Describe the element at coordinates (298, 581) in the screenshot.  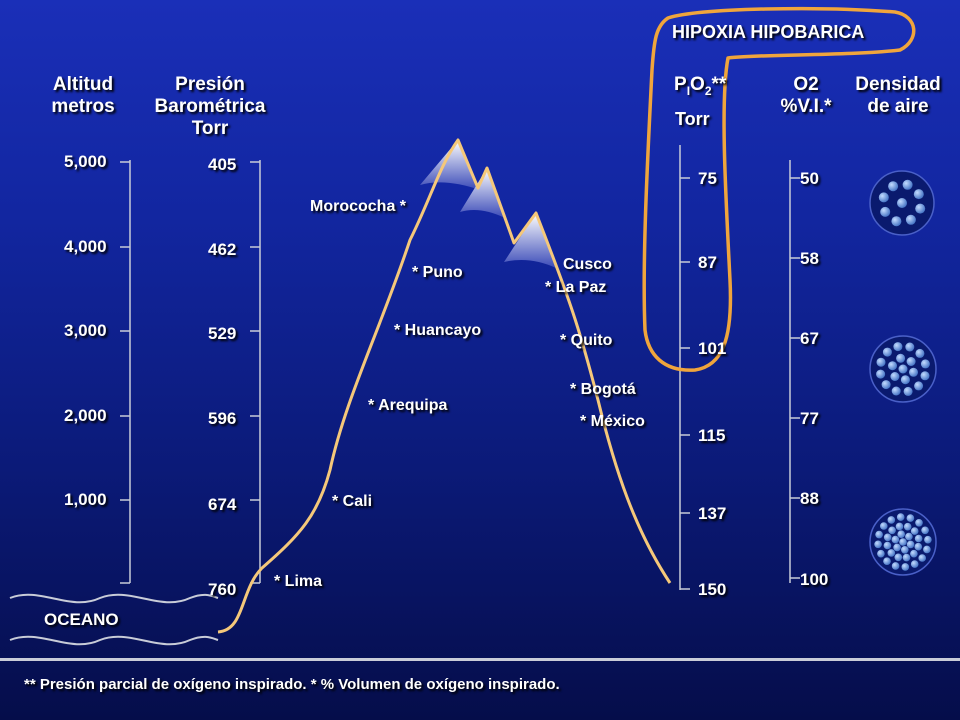
I see `city-lima: * Lima` at that location.